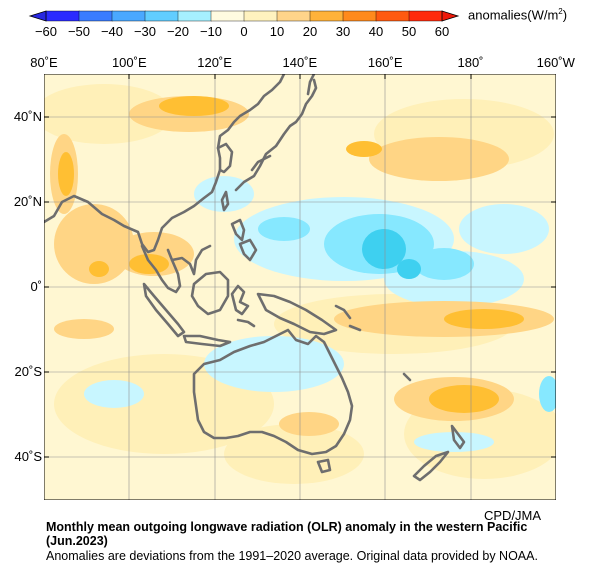  Describe the element at coordinates (44, 62) in the screenshot. I see `longitude-tick-label: 80˚E` at that location.